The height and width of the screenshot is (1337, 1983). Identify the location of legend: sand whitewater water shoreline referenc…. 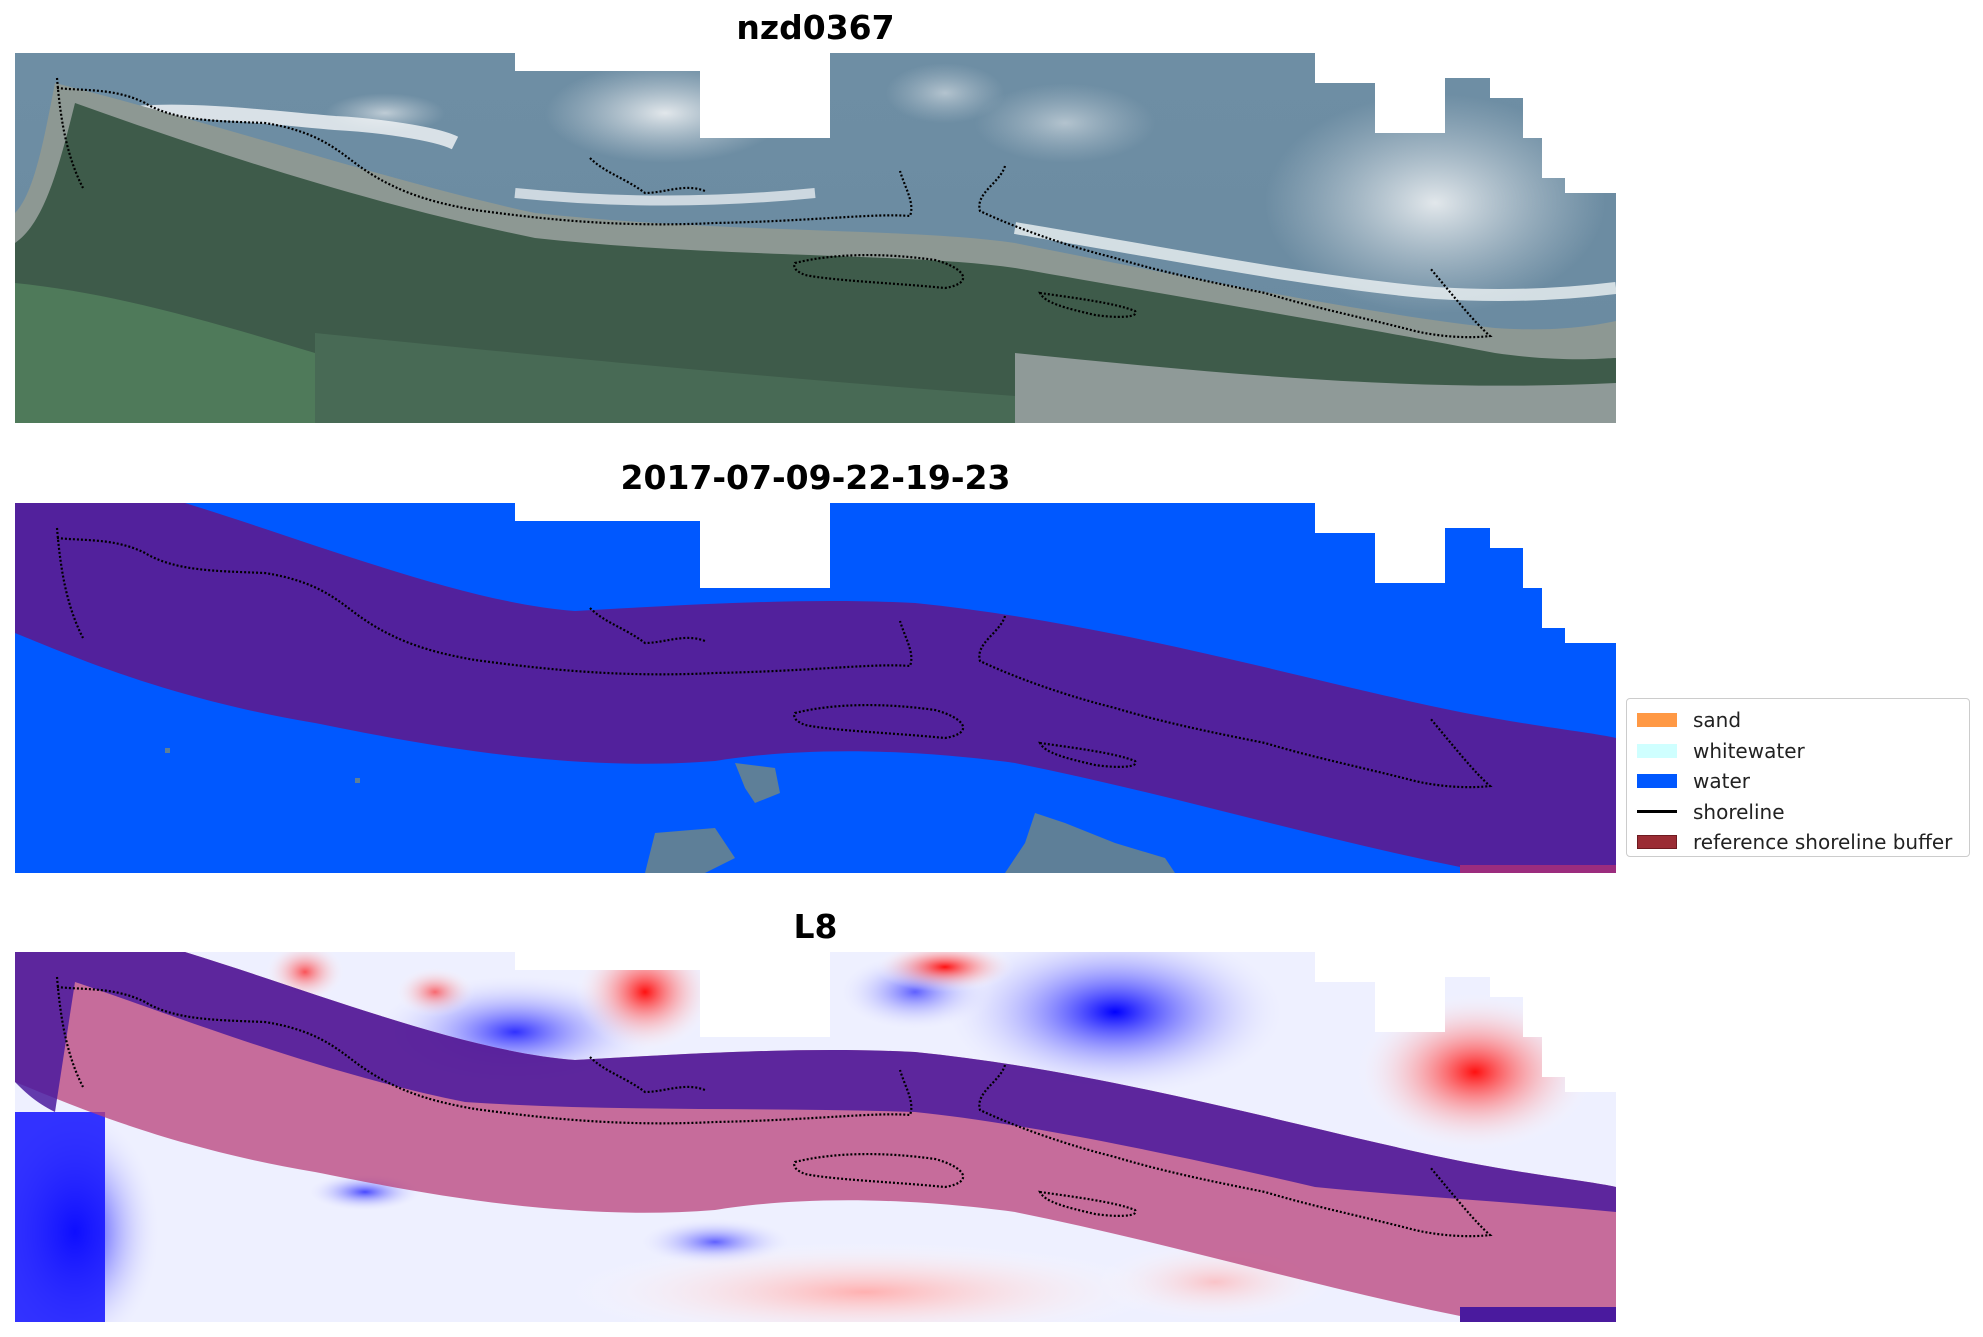
(1798, 777).